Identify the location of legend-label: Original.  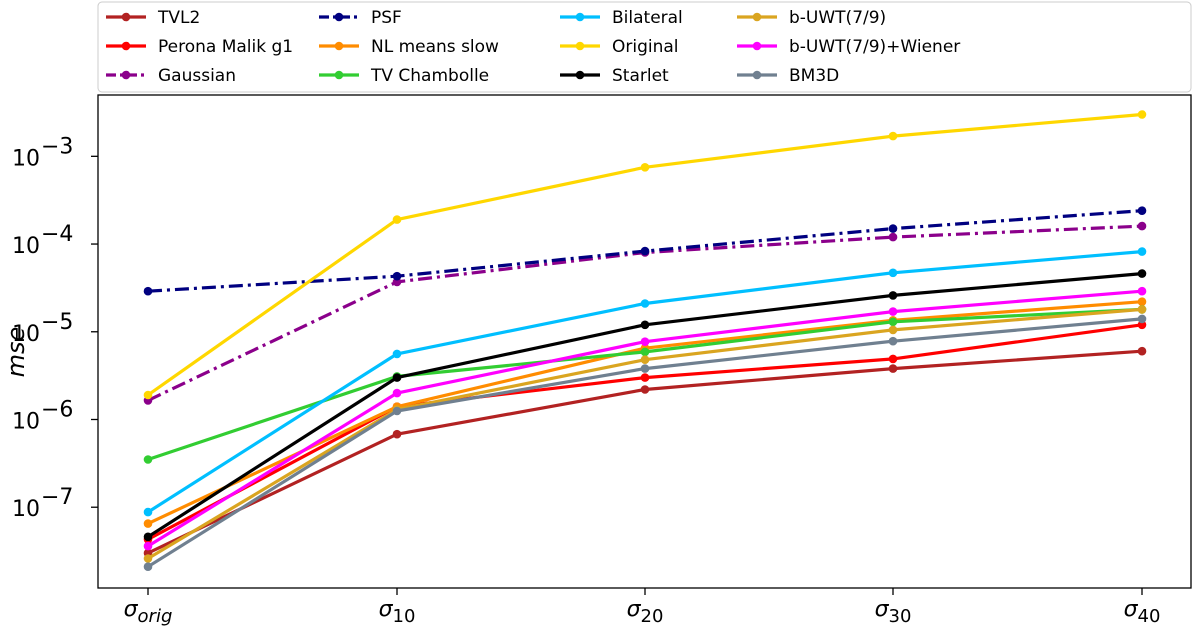
(645, 47).